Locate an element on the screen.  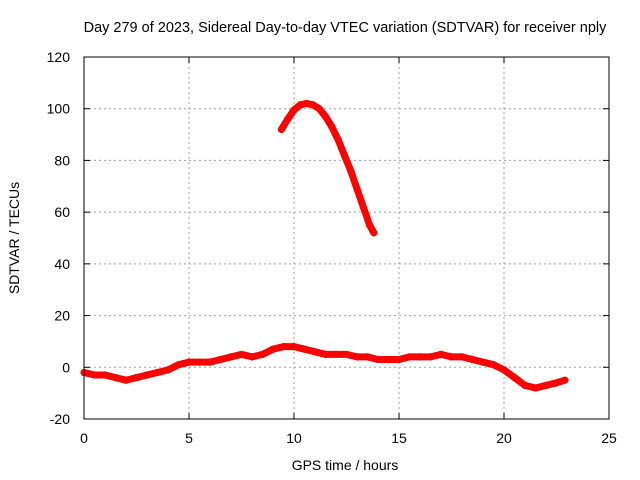
y-tick-label: 60 is located at coordinates (62, 212).